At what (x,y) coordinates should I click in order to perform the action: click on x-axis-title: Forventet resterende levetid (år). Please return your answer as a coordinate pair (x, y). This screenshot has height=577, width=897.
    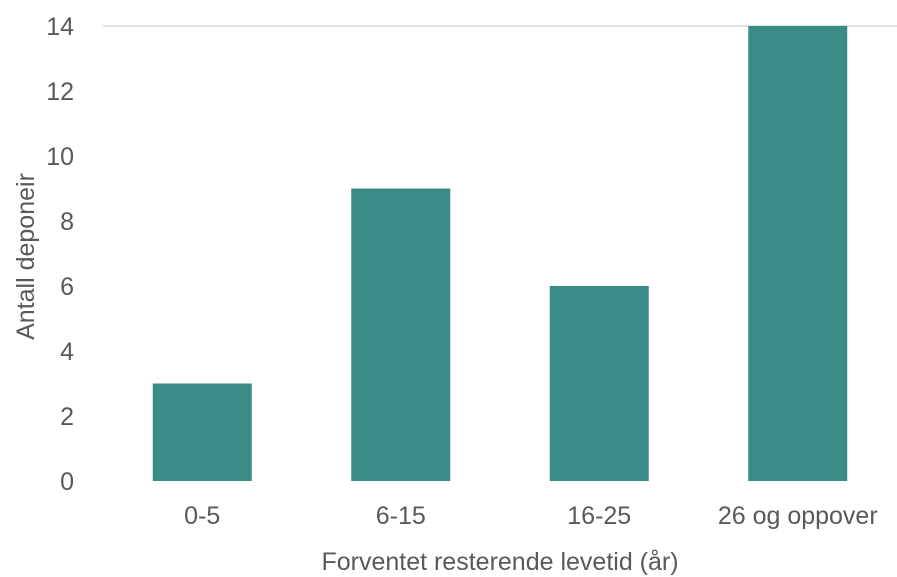
    Looking at the image, I should click on (499, 562).